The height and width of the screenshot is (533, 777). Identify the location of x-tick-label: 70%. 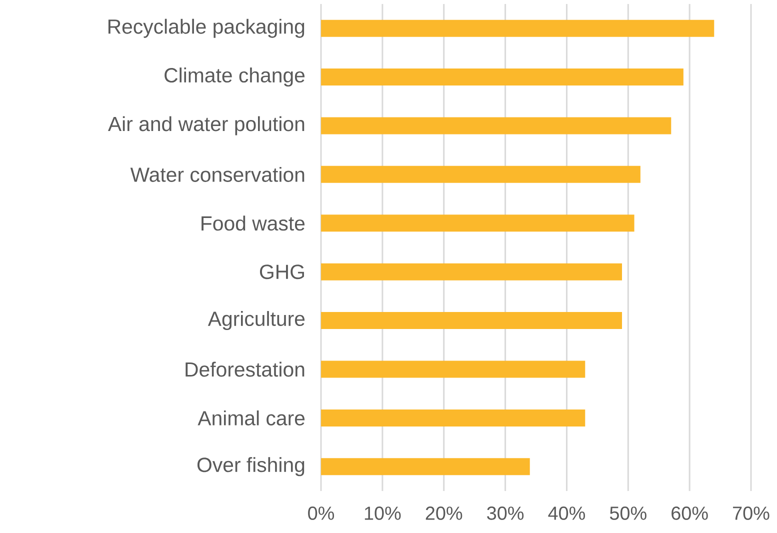
(751, 513).